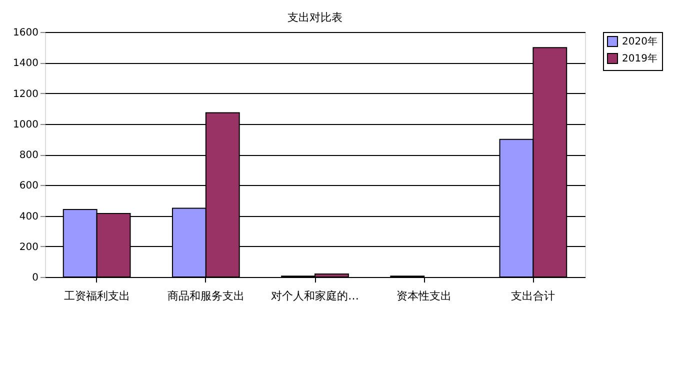 The width and height of the screenshot is (687, 375). What do you see at coordinates (28, 186) in the screenshot?
I see `y-tick-label: 600` at bounding box center [28, 186].